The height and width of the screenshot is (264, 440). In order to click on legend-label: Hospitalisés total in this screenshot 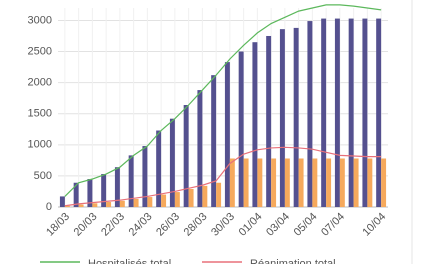, I will do `click(129, 261)`.